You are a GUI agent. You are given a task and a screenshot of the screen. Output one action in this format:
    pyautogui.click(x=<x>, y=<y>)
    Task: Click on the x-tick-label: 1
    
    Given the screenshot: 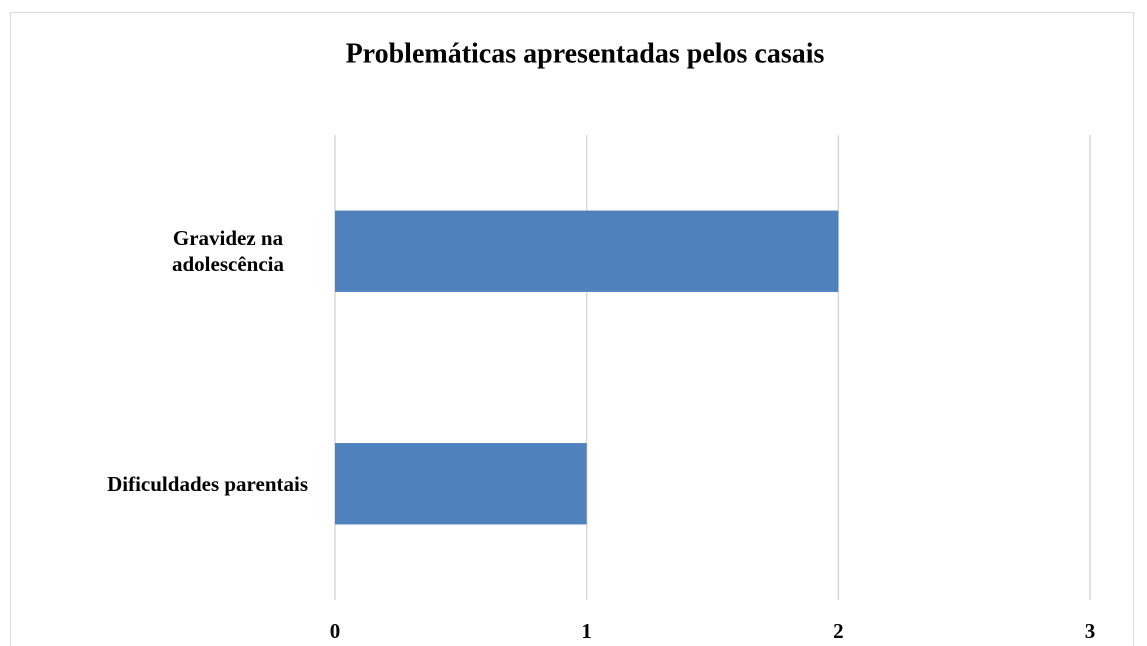 What is the action you would take?
    pyautogui.click(x=586, y=631)
    